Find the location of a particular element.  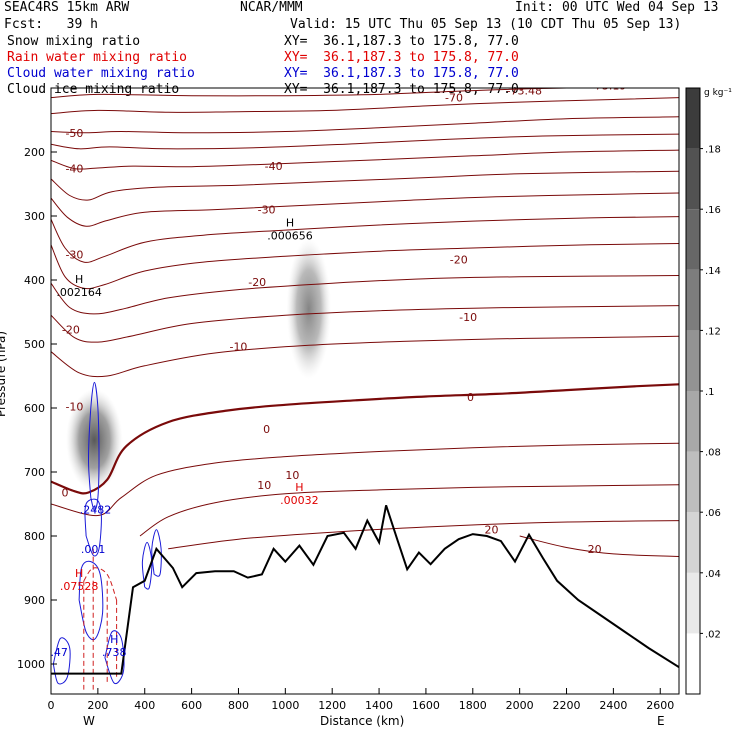

temperature-contour--10 is located at coordinates (365, 324).